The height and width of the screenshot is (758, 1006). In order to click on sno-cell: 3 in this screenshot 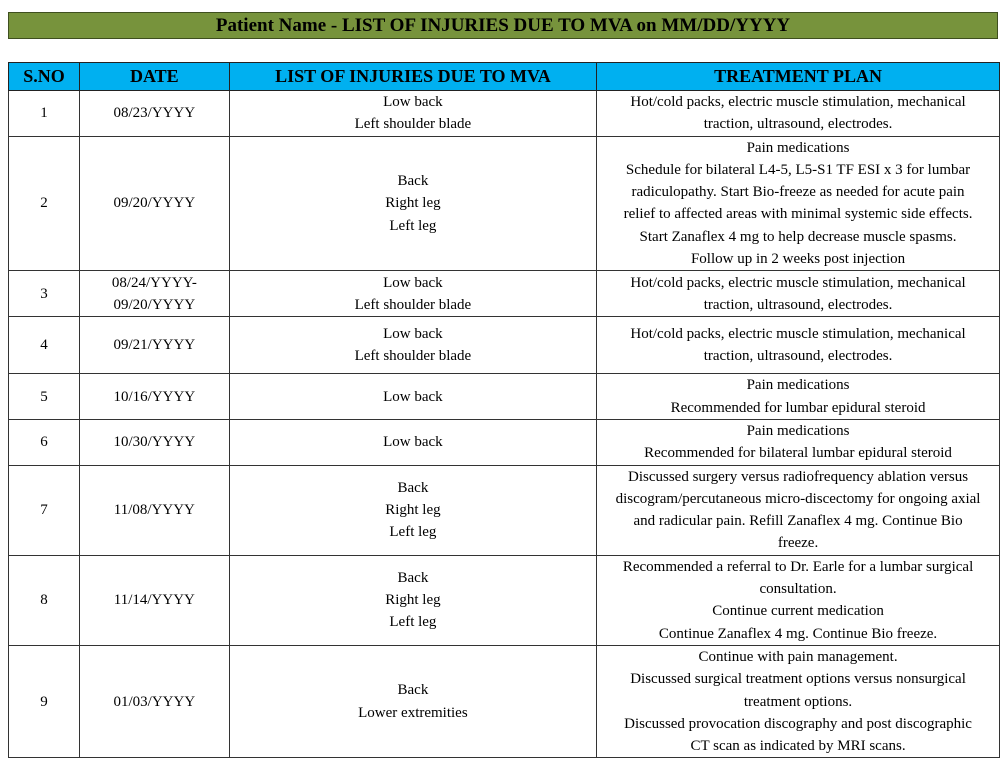, I will do `click(44, 294)`.